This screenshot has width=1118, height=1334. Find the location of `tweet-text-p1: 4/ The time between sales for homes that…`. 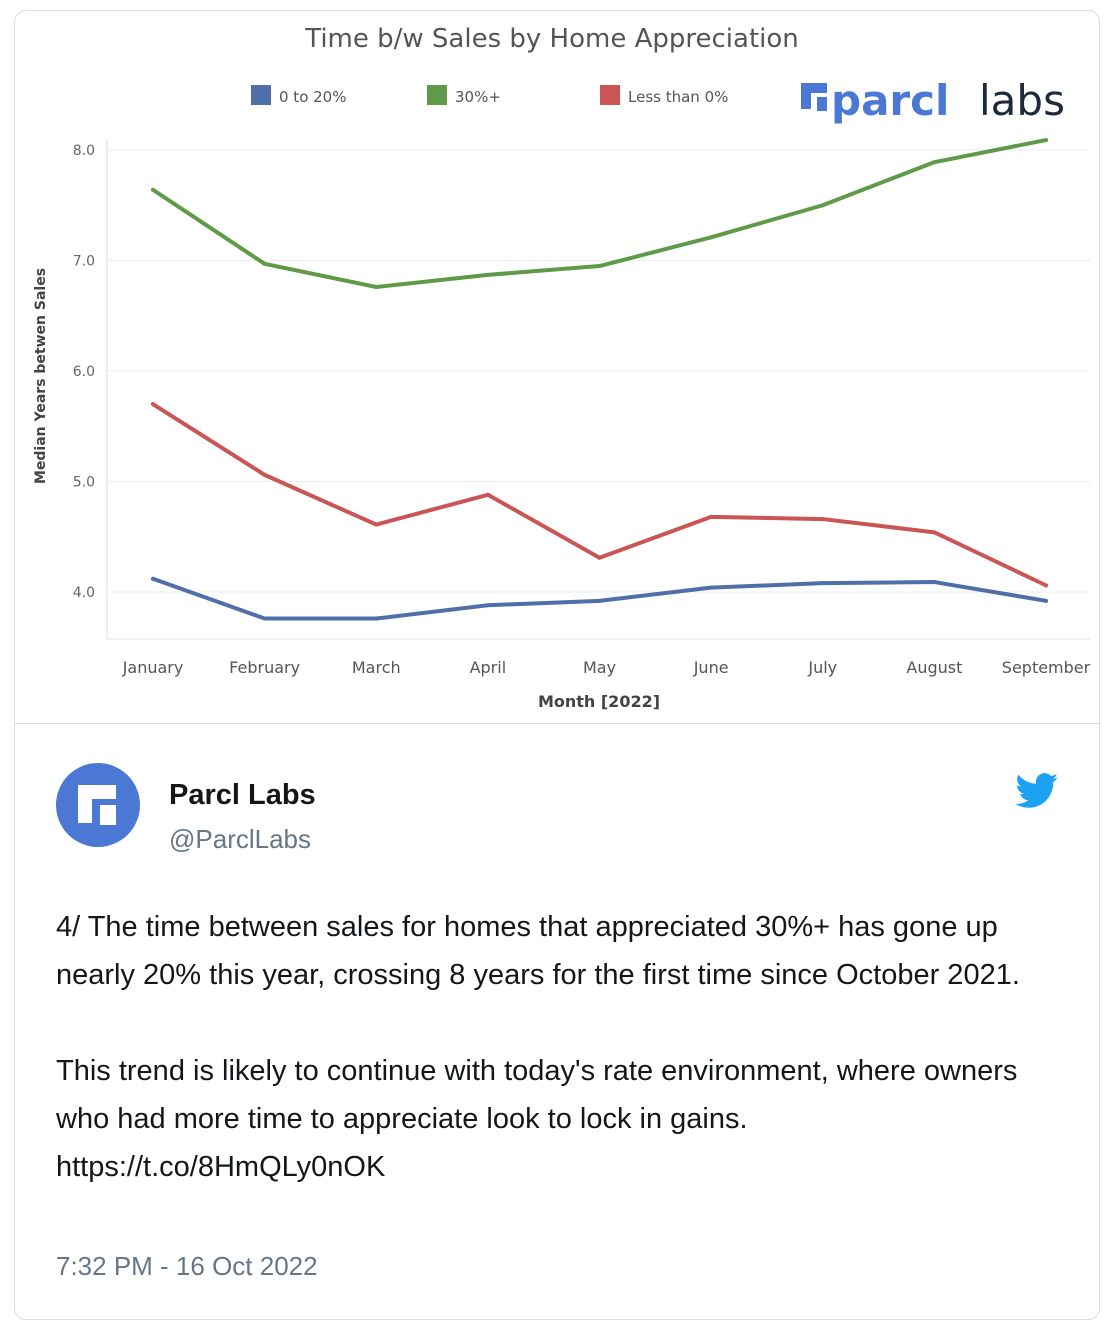

tweet-text-p1: 4/ The time between sales for homes that… is located at coordinates (538, 951).